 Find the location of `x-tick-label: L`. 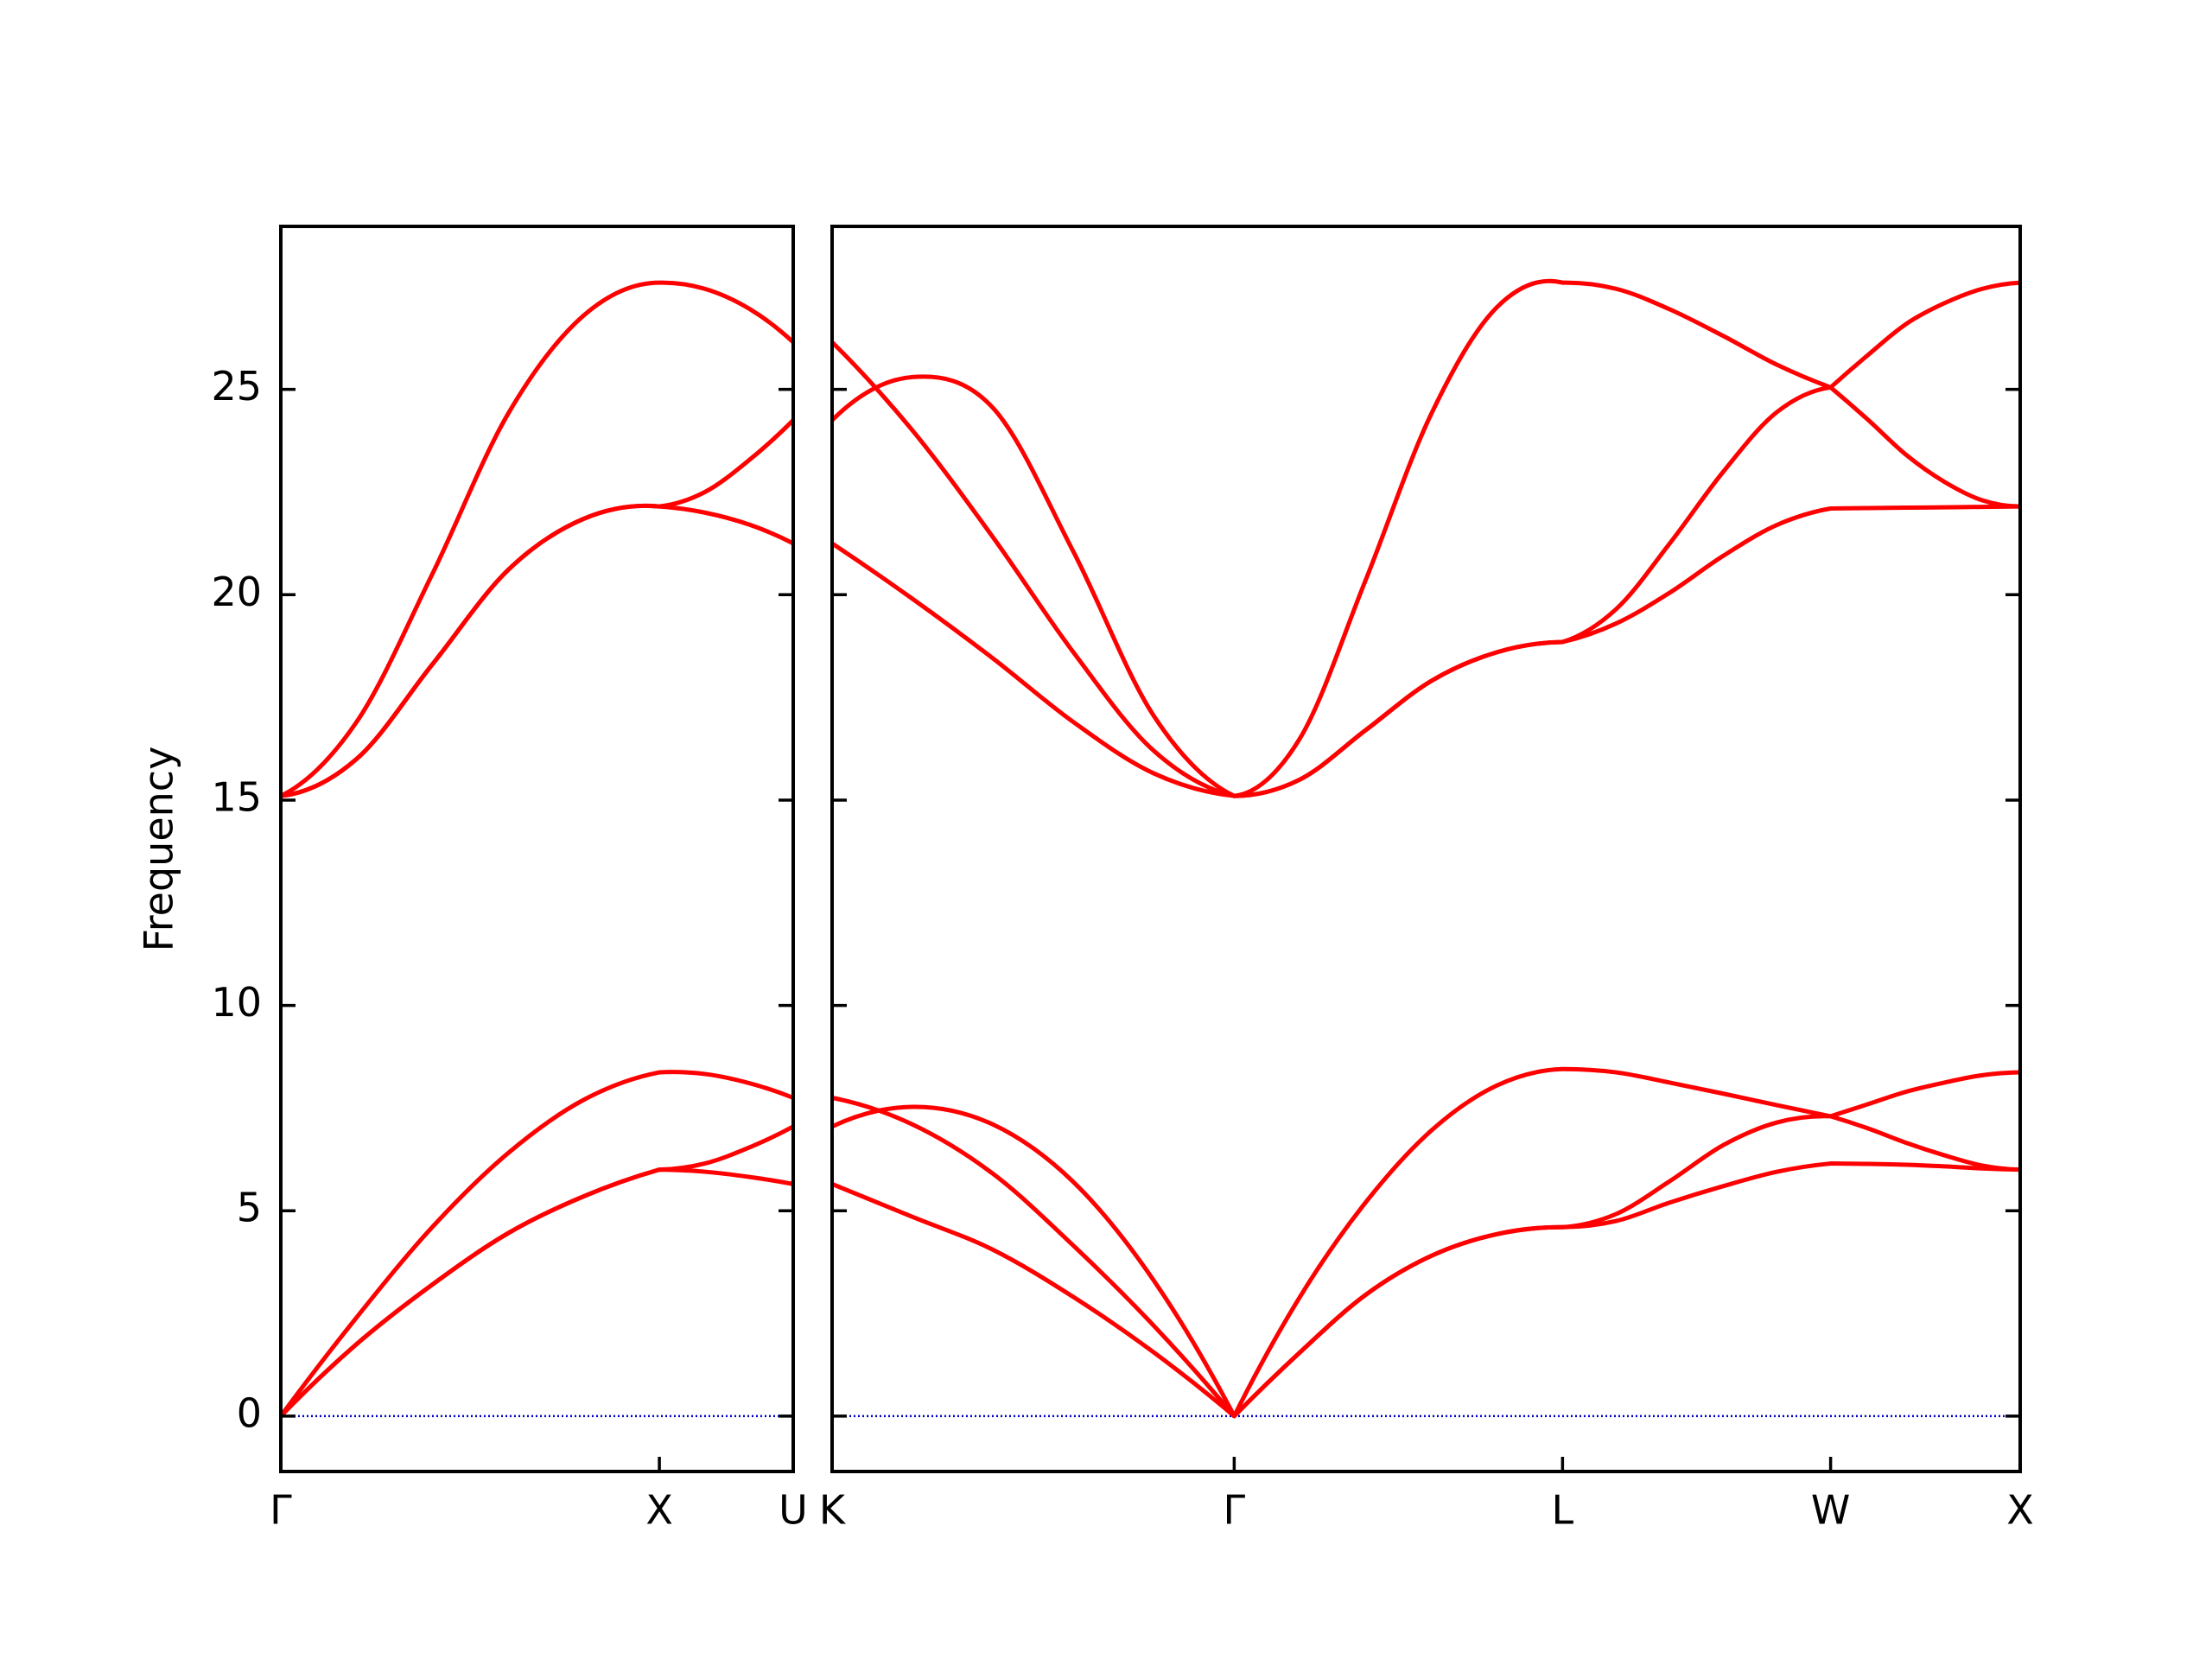

x-tick-label: L is located at coordinates (1563, 1510).